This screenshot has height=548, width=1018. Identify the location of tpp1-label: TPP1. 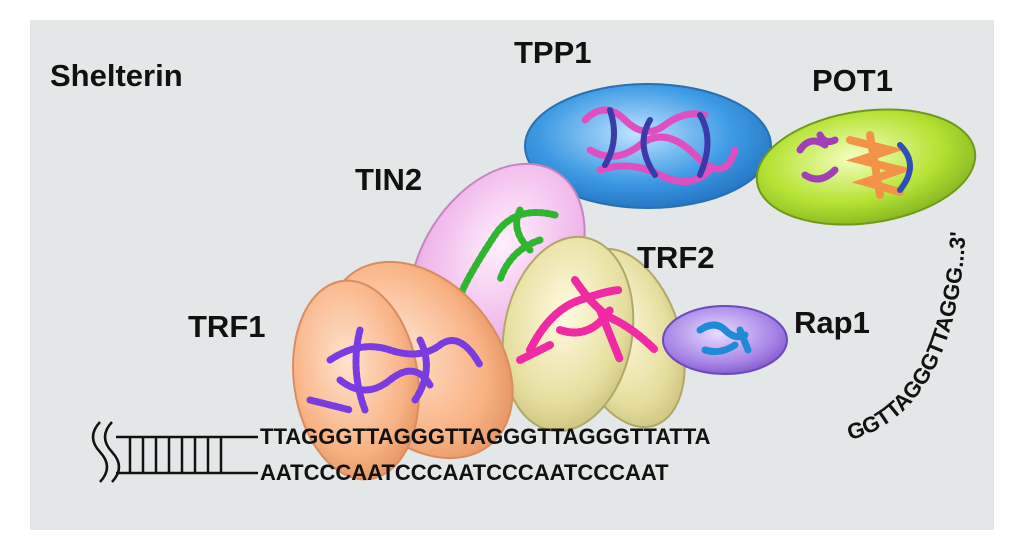
(553, 52).